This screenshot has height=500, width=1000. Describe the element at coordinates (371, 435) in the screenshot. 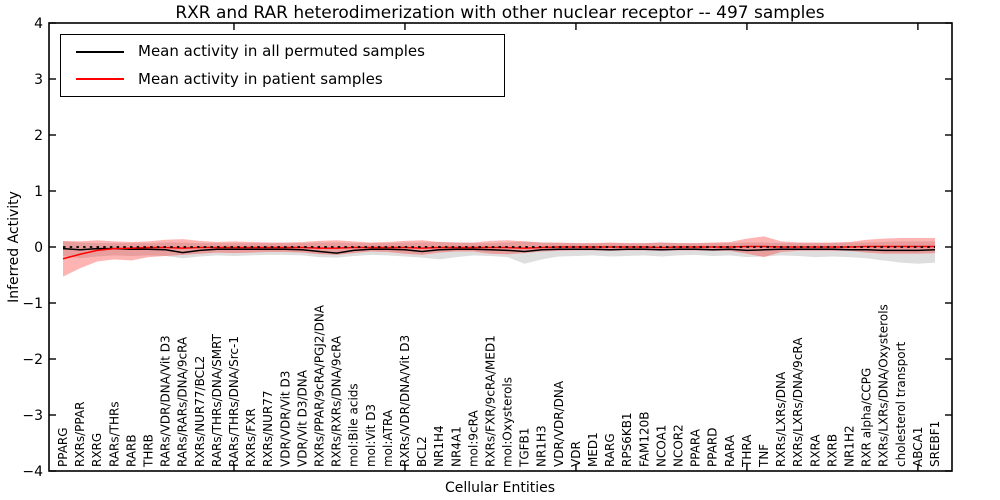

I see `x-category-label: mol:Vit D3` at that location.